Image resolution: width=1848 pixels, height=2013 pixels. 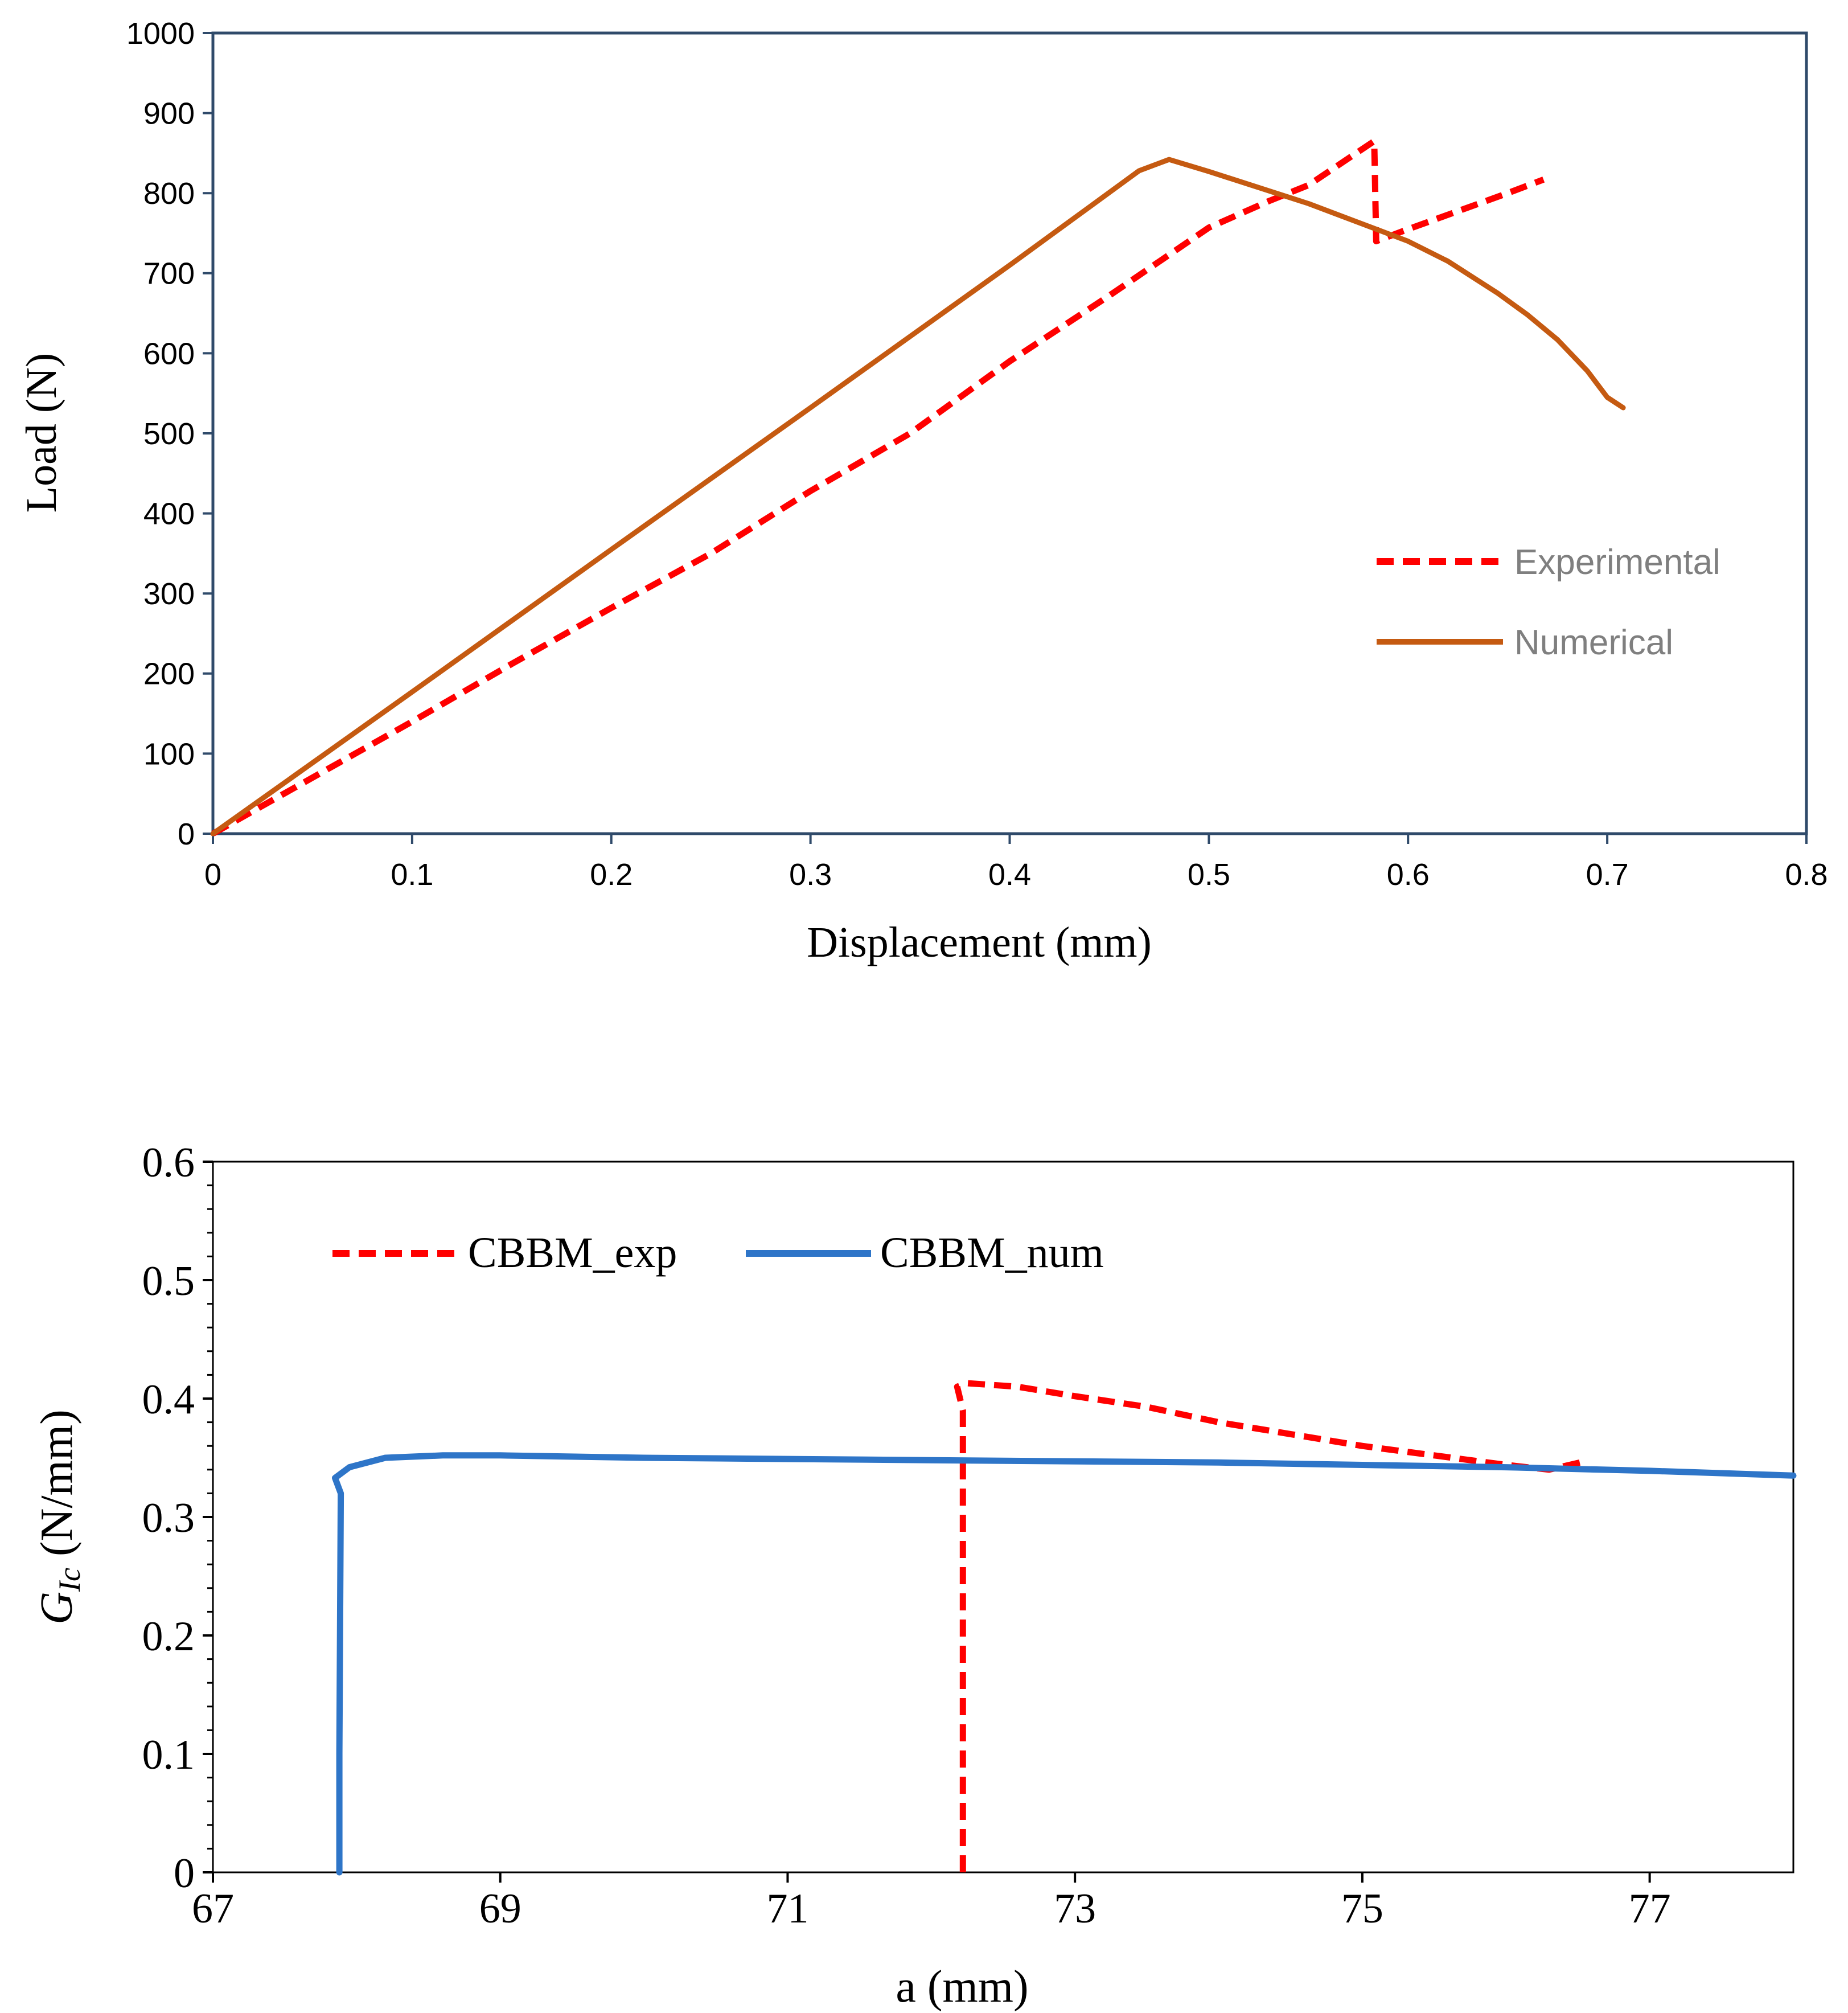 What do you see at coordinates (1607, 875) in the screenshot?
I see `x-tick-label: 0.7` at bounding box center [1607, 875].